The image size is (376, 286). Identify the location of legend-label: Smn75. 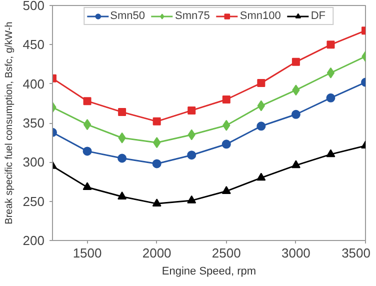
(192, 16).